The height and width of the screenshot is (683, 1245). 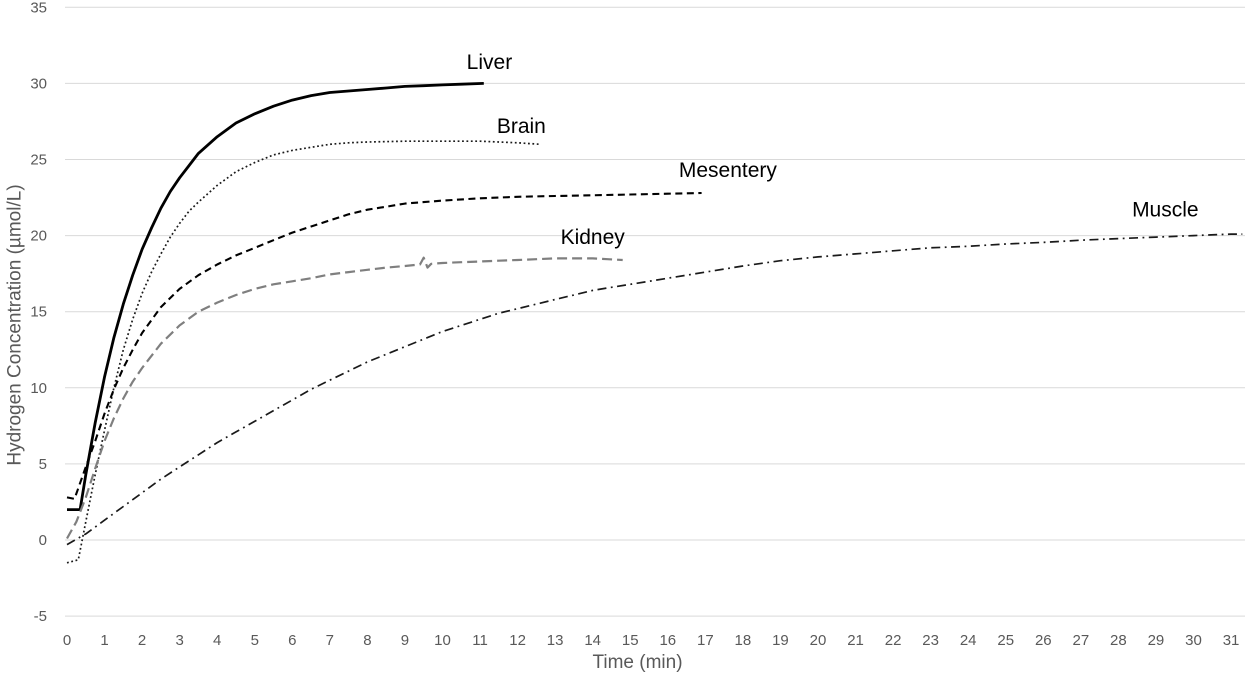 What do you see at coordinates (142, 640) in the screenshot?
I see `x-tick-label: 2` at bounding box center [142, 640].